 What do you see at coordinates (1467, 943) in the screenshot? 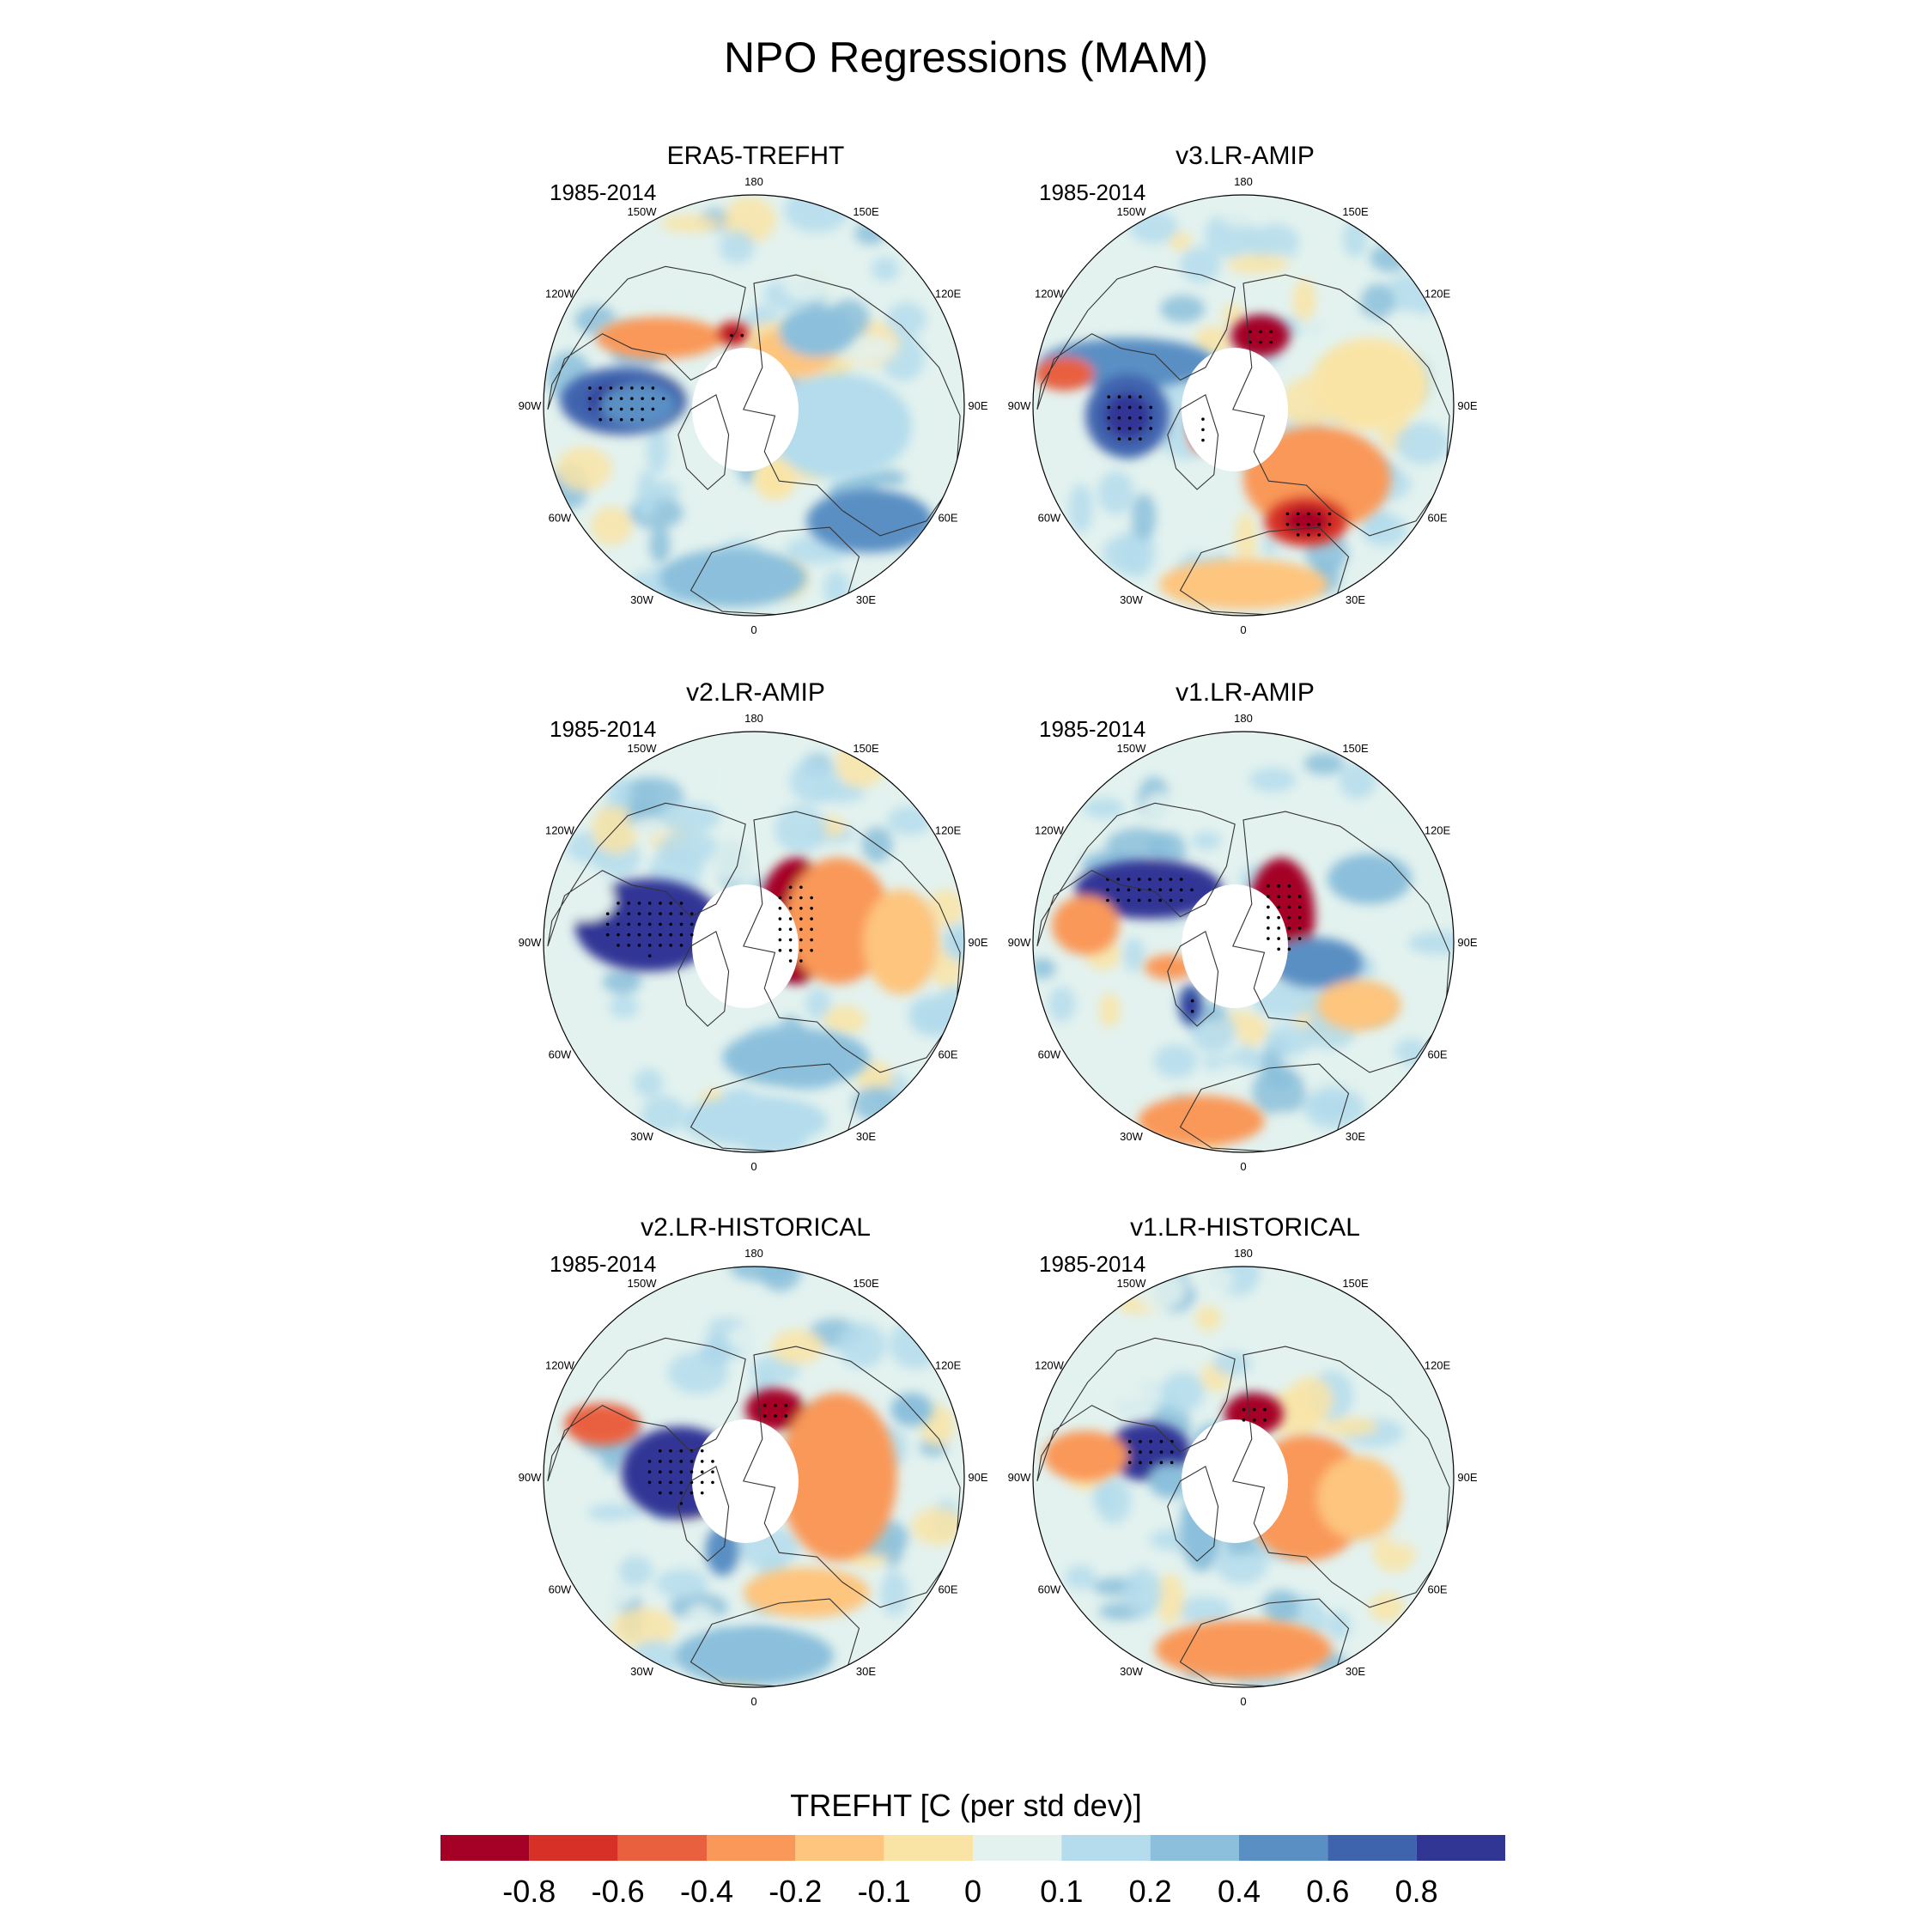
I see `longitude-label: 90E` at bounding box center [1467, 943].